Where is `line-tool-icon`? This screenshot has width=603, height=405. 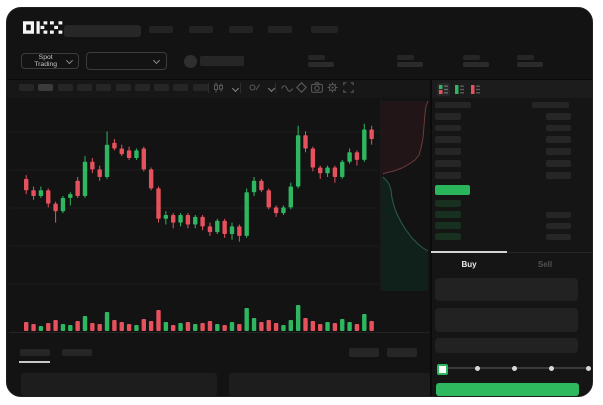 line-tool-icon is located at coordinates (287, 90).